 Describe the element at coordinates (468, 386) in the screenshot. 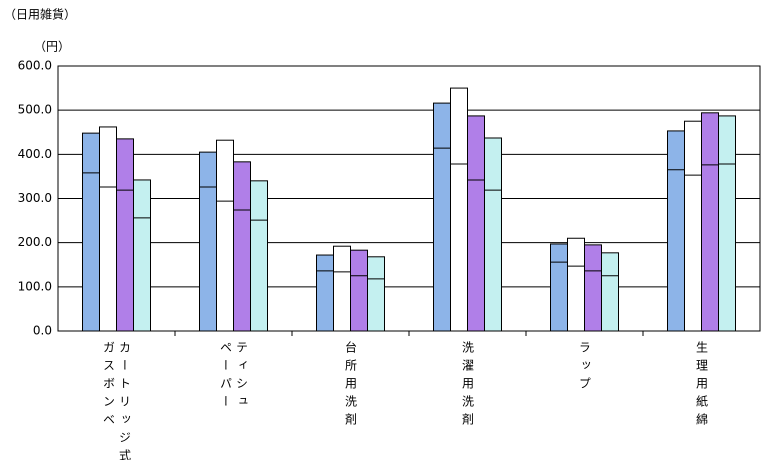

I see `x-tick-label: 洗濯用洗剤` at that location.